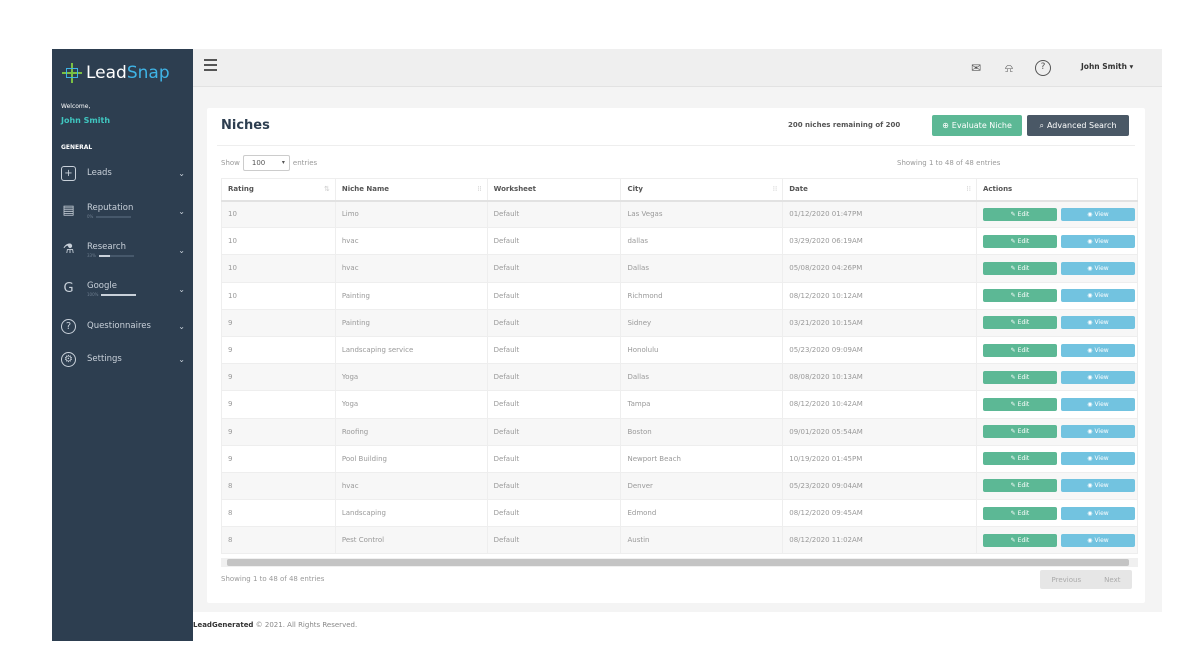 This screenshot has width=1192, height=660. What do you see at coordinates (278, 241) in the screenshot?
I see `cell-rating: 10` at bounding box center [278, 241].